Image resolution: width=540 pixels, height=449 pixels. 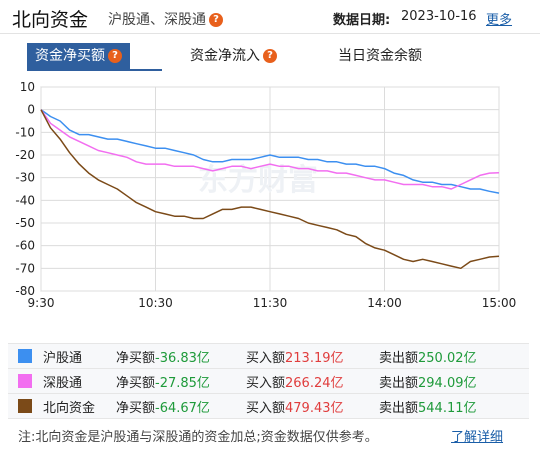 I want to click on legend-row: 沪股通 净买额-36.83亿 买入额213.19亿 卖出额250.02亿, so click(x=268, y=356).